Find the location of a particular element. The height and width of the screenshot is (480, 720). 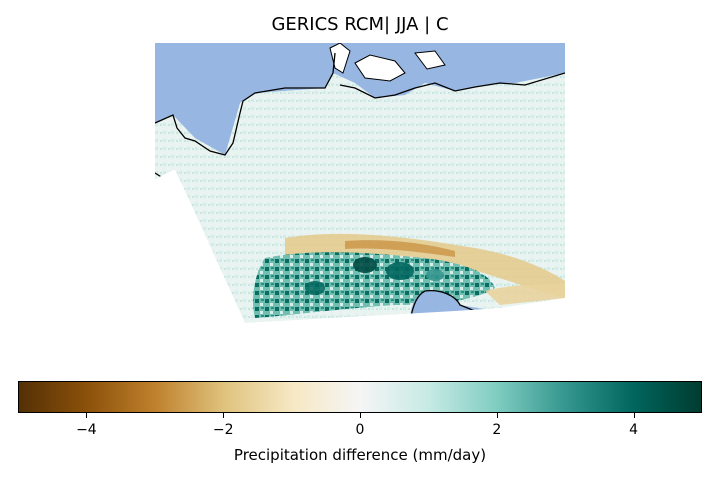

south-dry is located at coordinates (525, 294).